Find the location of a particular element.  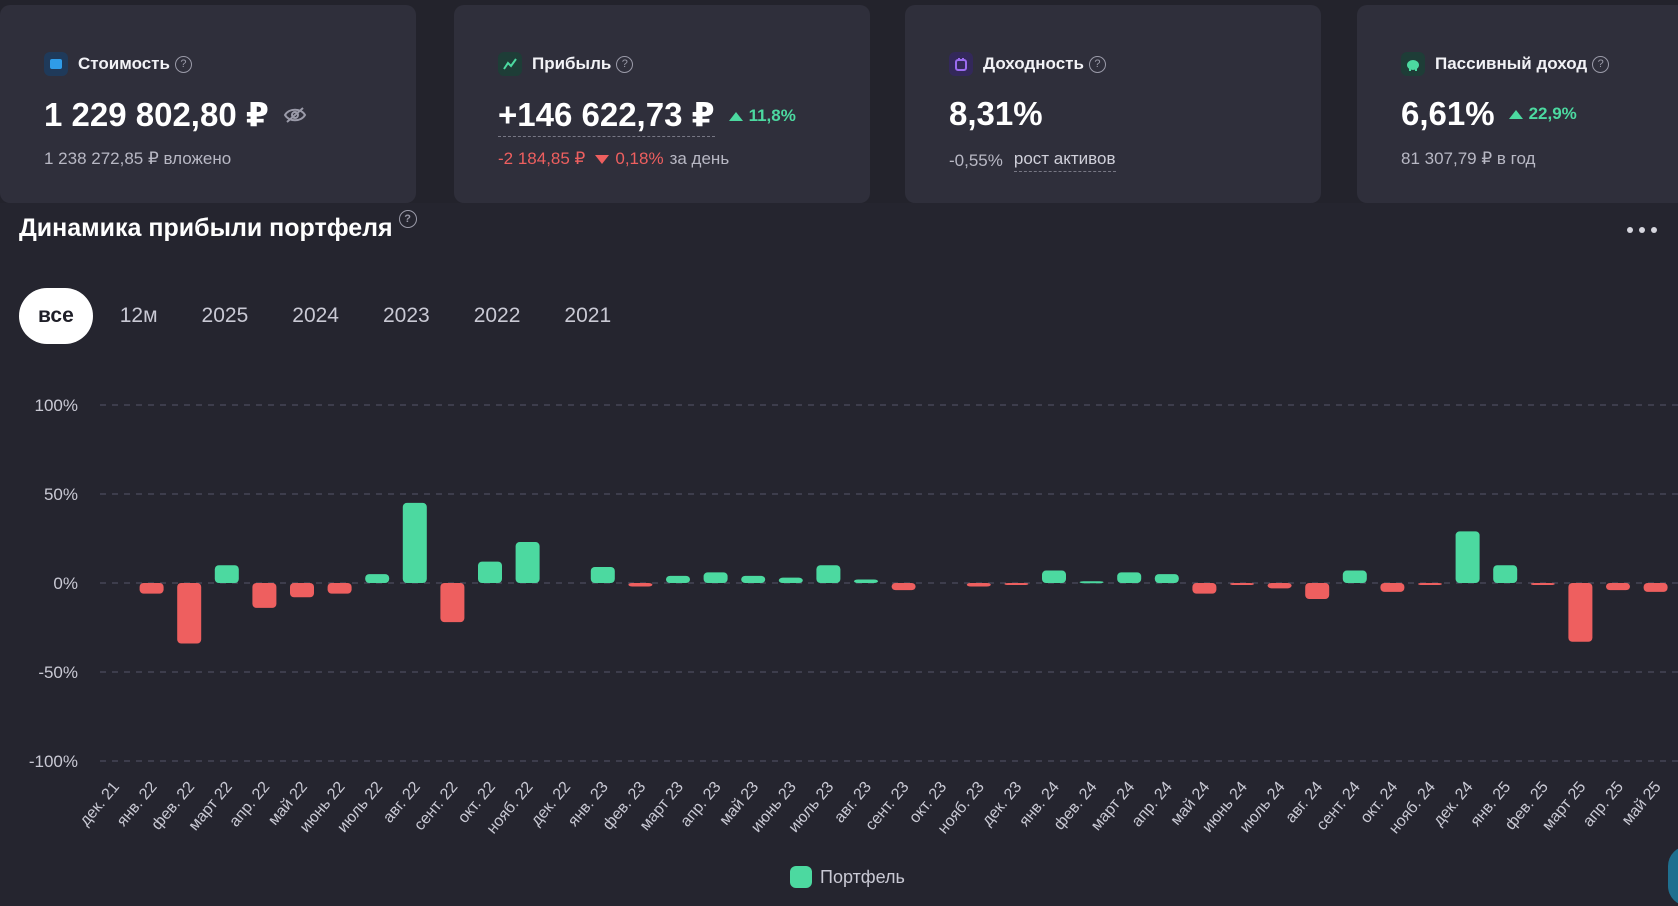

hide-eye-icon is located at coordinates (295, 115).